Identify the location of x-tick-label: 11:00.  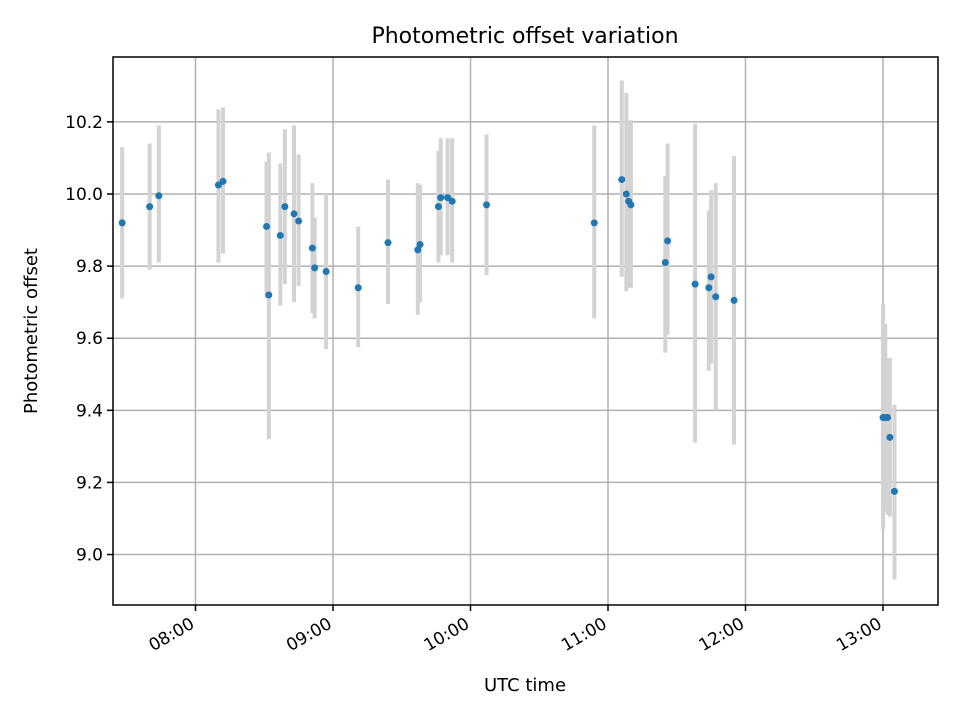
(584, 635).